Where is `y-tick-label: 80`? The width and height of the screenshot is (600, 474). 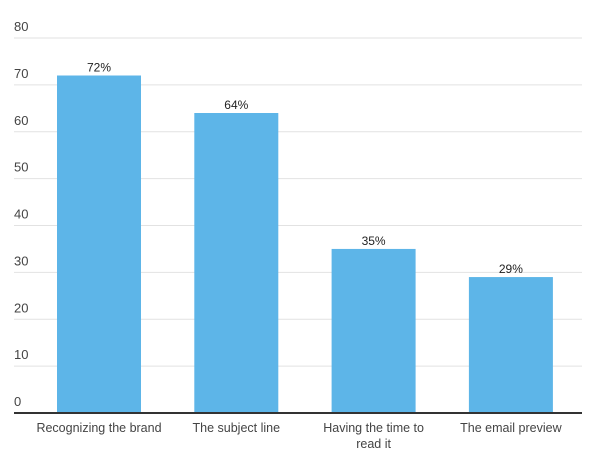 y-tick-label: 80 is located at coordinates (21, 26).